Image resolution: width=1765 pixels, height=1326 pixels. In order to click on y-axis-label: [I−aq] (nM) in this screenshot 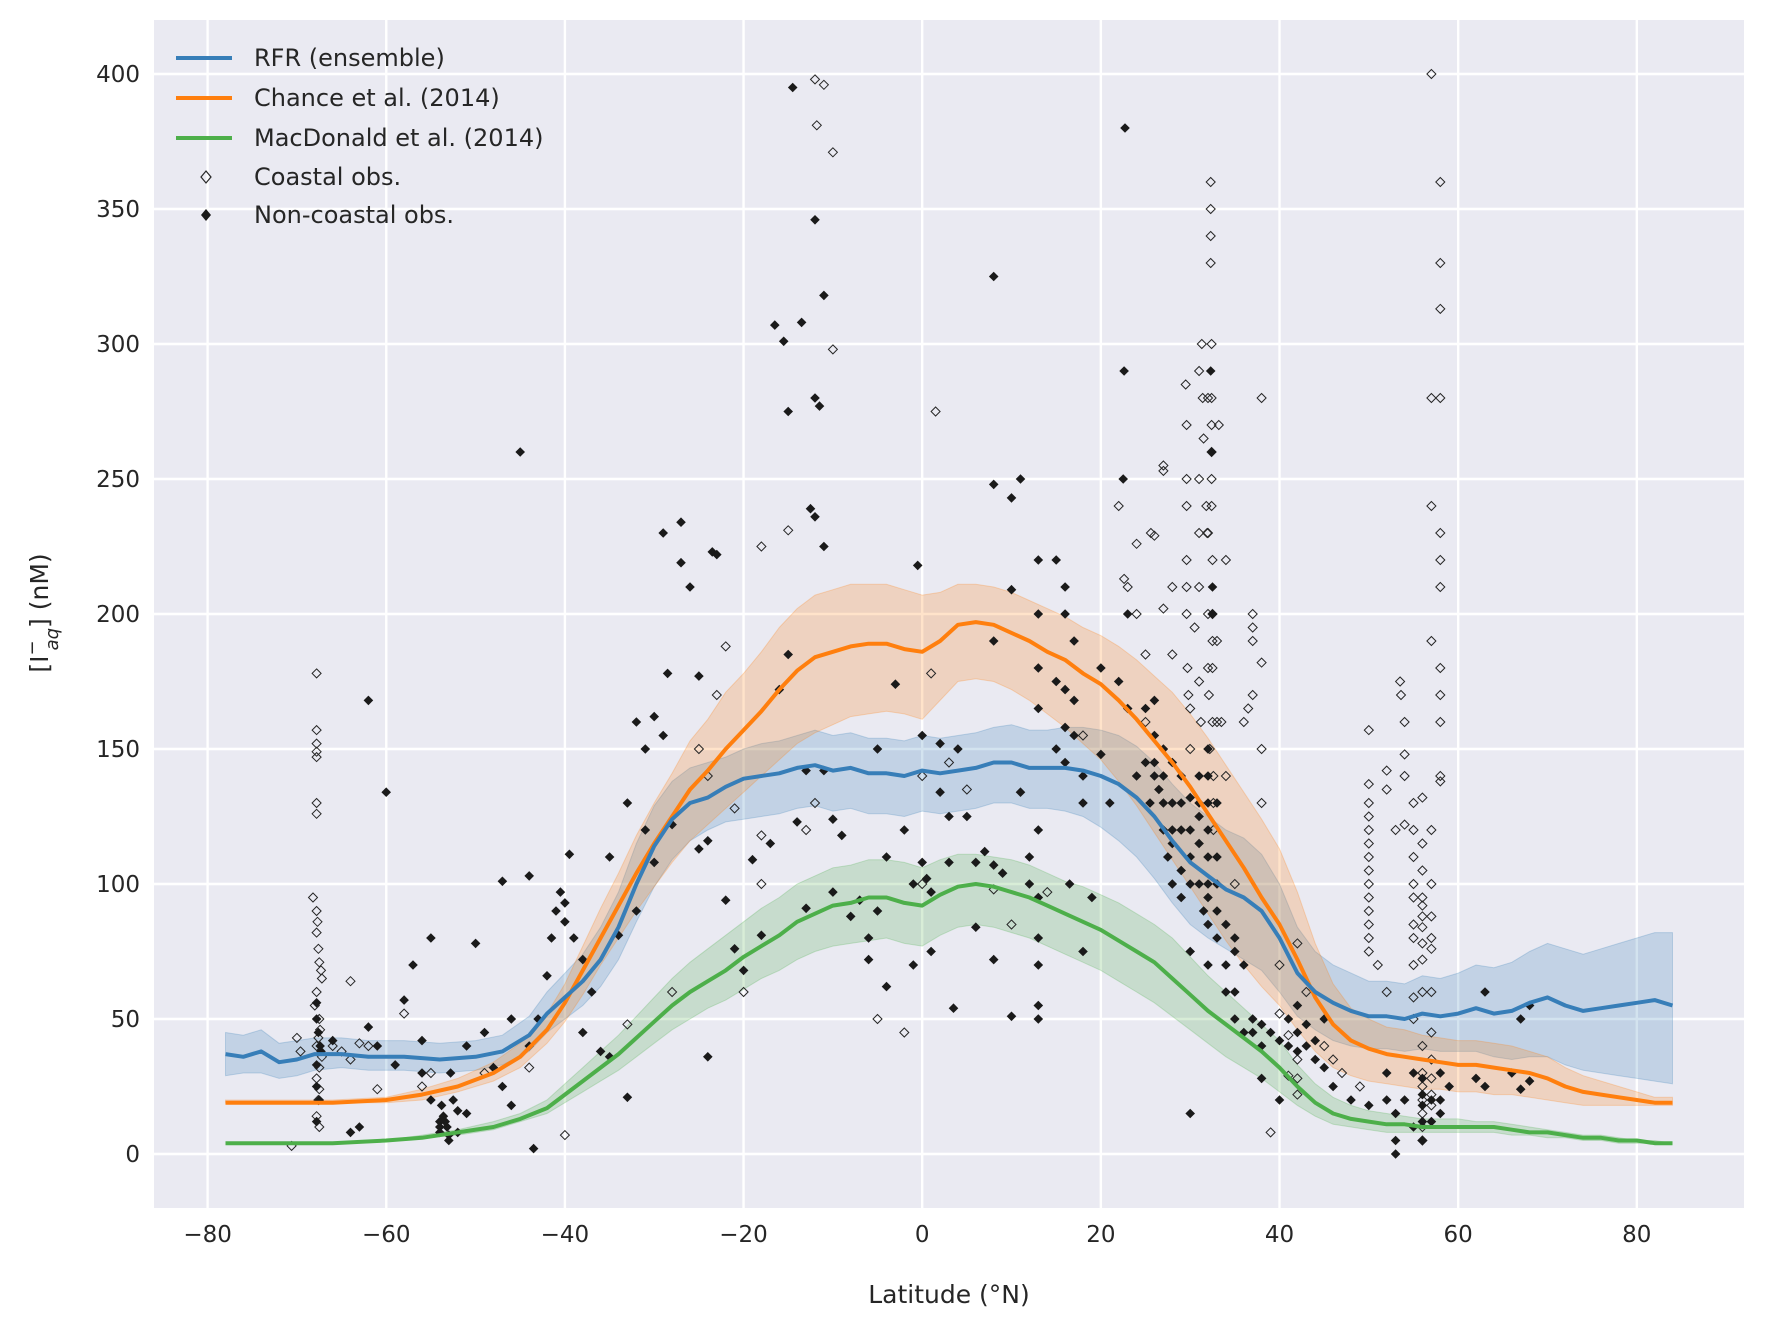, I will do `click(42, 612)`.